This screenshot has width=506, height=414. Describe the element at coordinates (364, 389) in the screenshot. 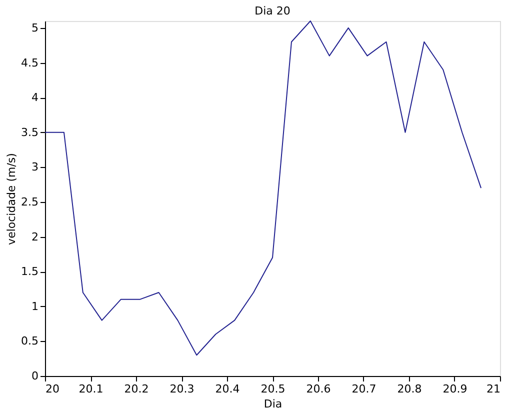

I see `x-tick-label: 20.7` at that location.